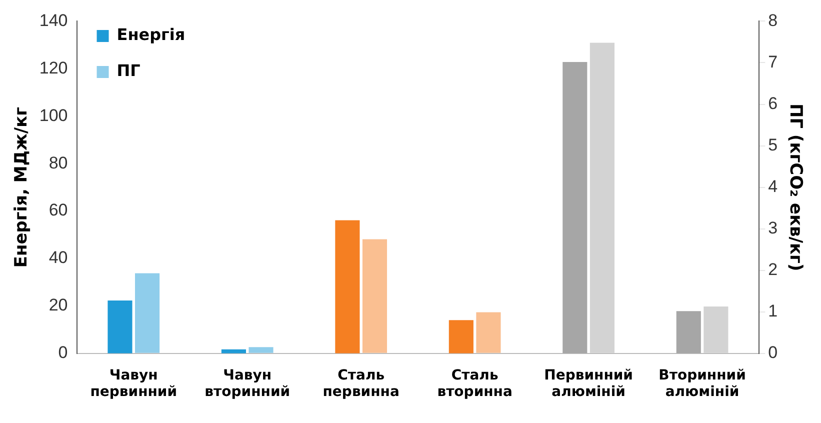  Describe the element at coordinates (247, 383) in the screenshot. I see `x-tick-label: Чавун вторинний` at that location.